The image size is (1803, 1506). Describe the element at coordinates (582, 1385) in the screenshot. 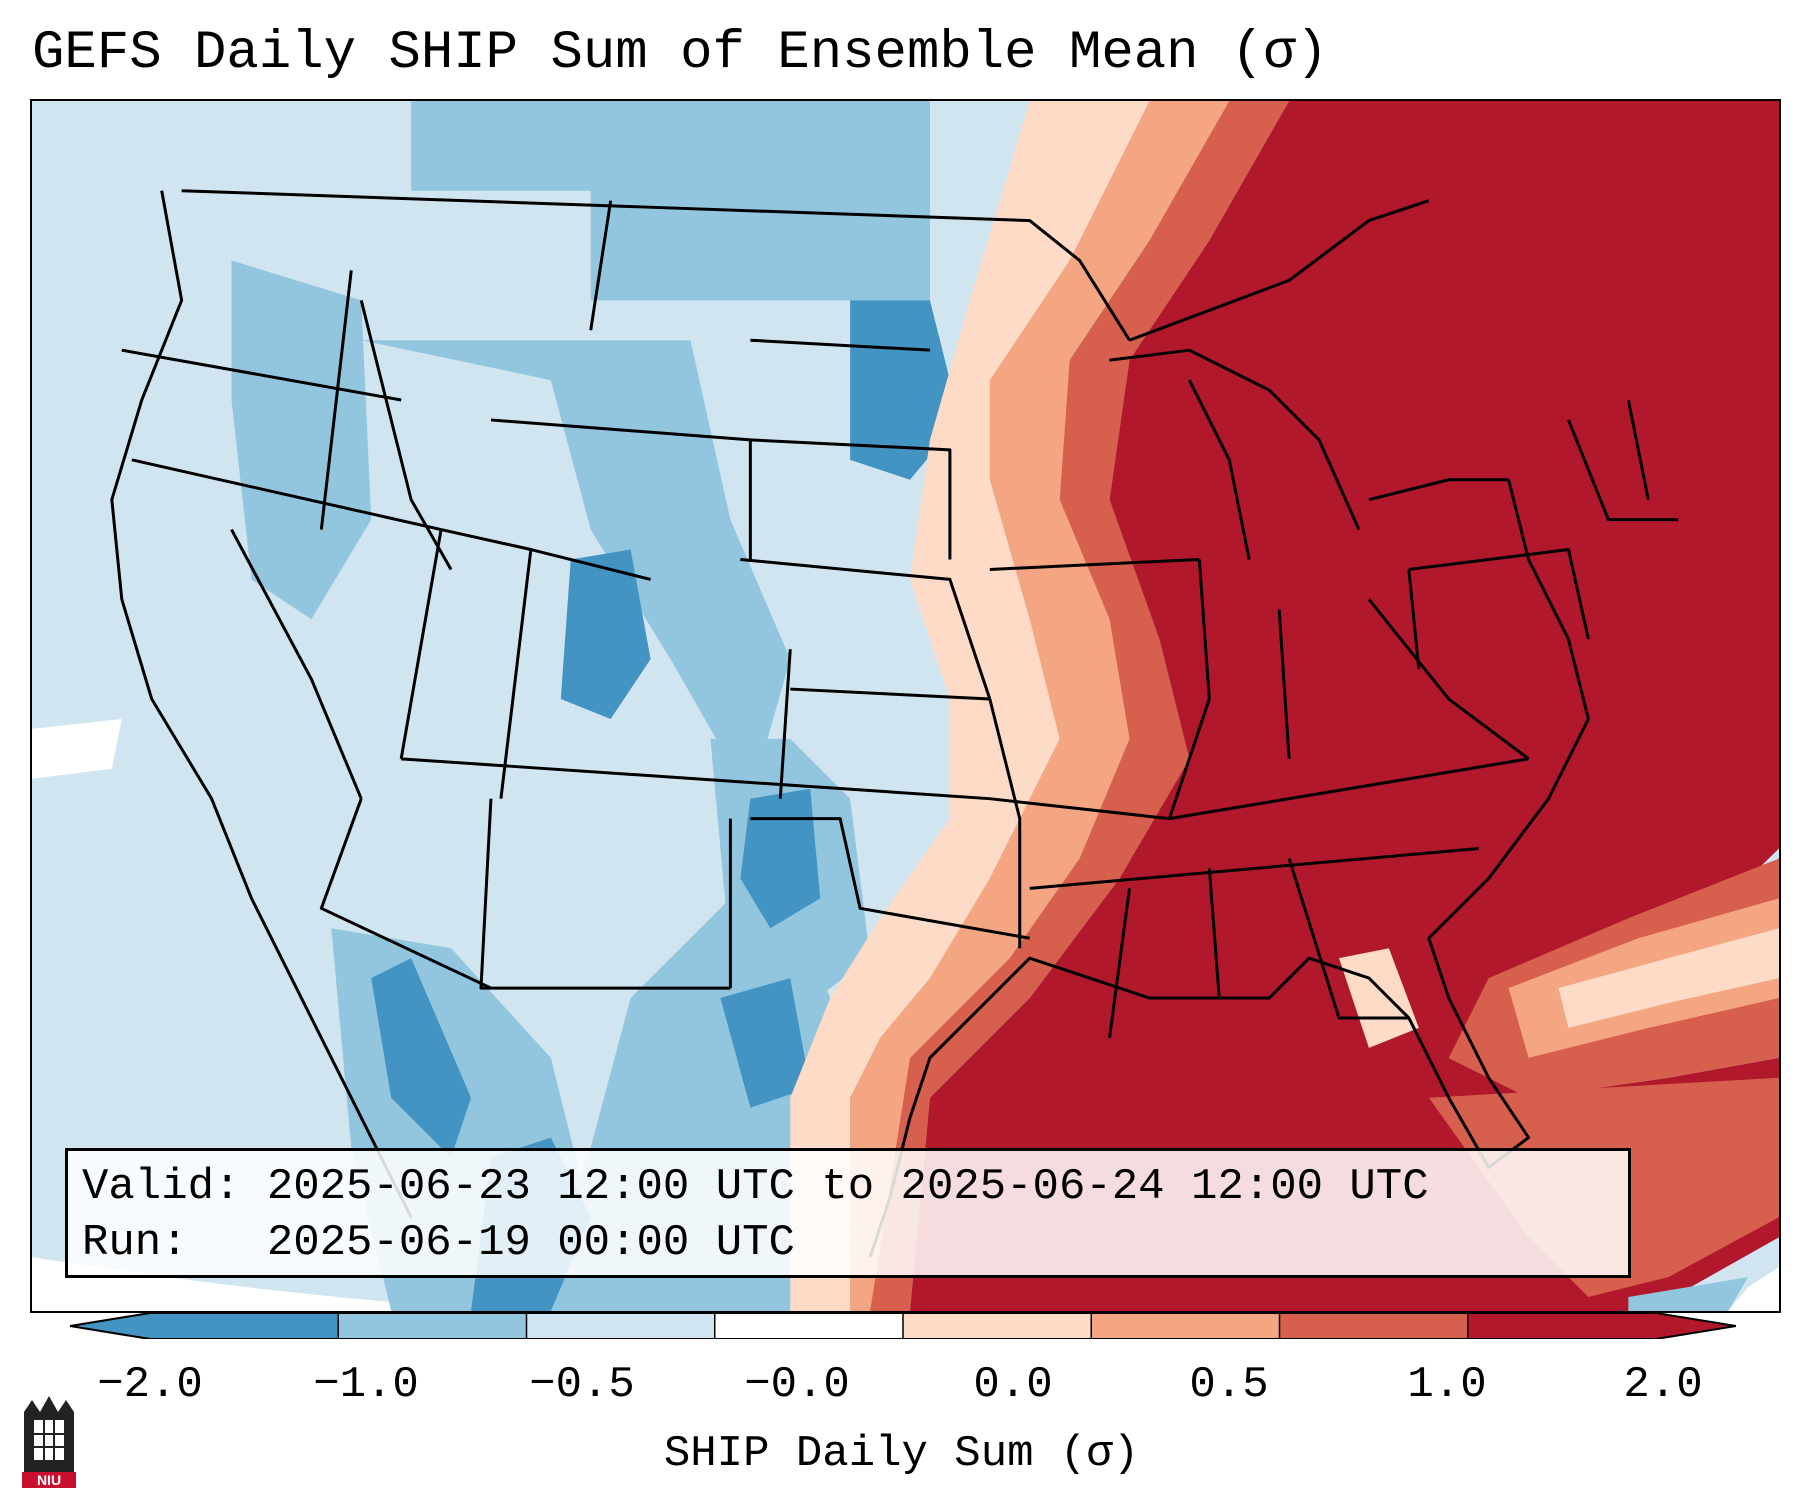

I see `colorbar-tick-label: −0.5` at that location.